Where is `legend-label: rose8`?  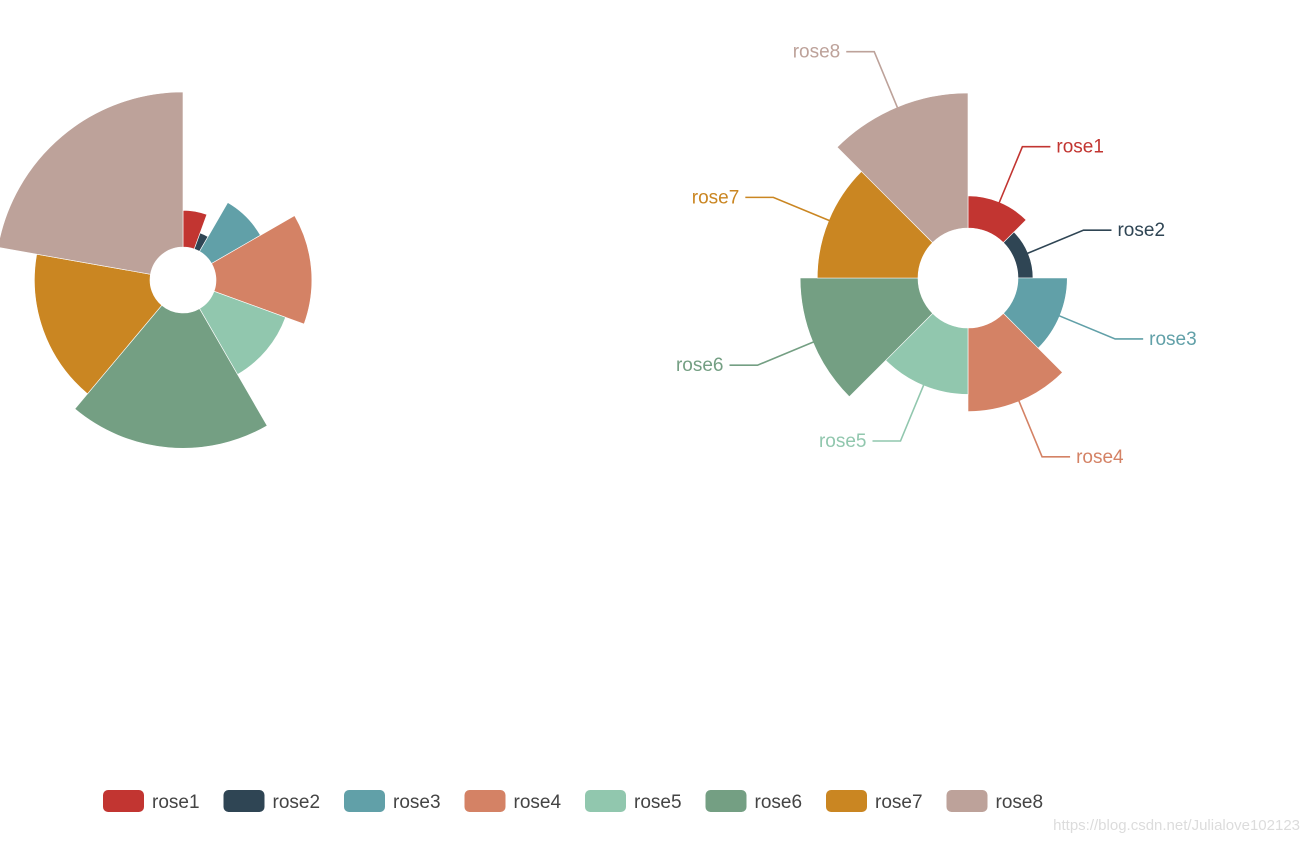 legend-label: rose8 is located at coordinates (1020, 802).